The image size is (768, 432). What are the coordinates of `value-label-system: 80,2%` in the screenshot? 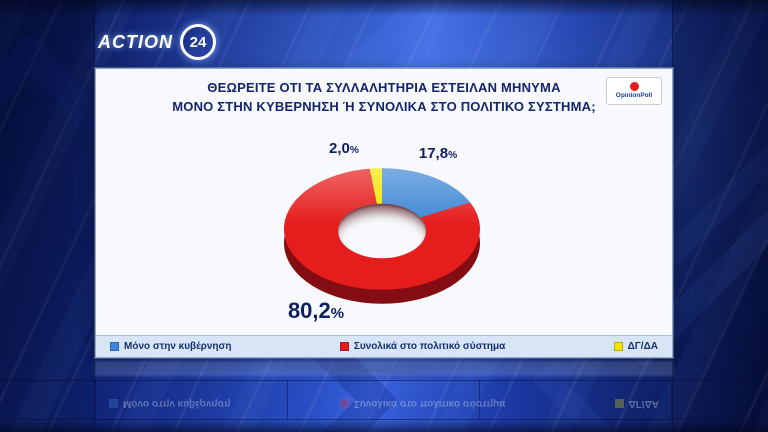 It's located at (316, 311).